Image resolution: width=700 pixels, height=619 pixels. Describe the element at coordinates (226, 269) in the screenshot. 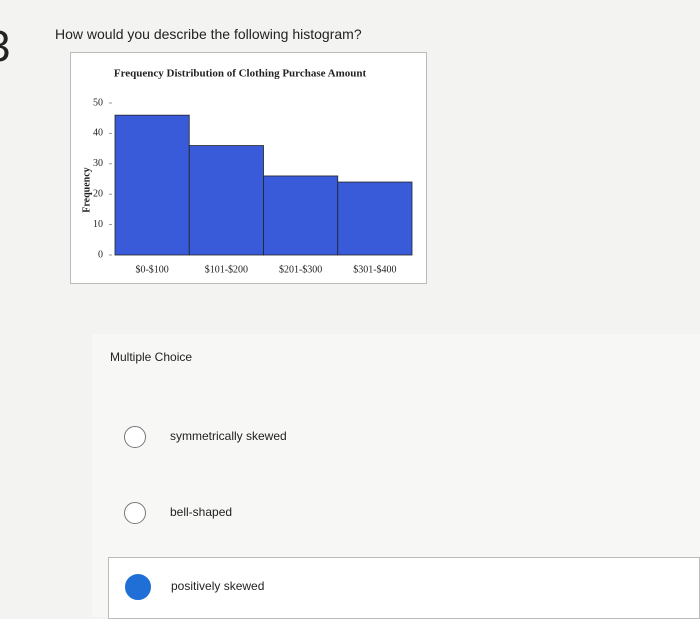

I see `x-tick-label: $101-$200` at that location.